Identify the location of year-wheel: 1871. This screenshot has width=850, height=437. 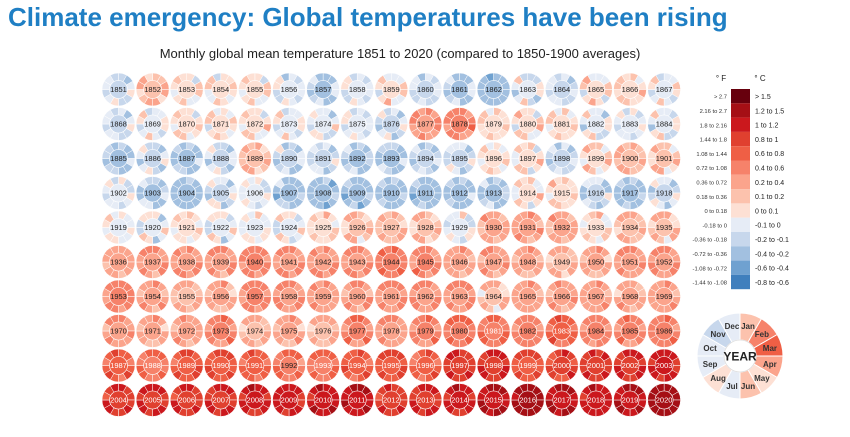
(221, 124).